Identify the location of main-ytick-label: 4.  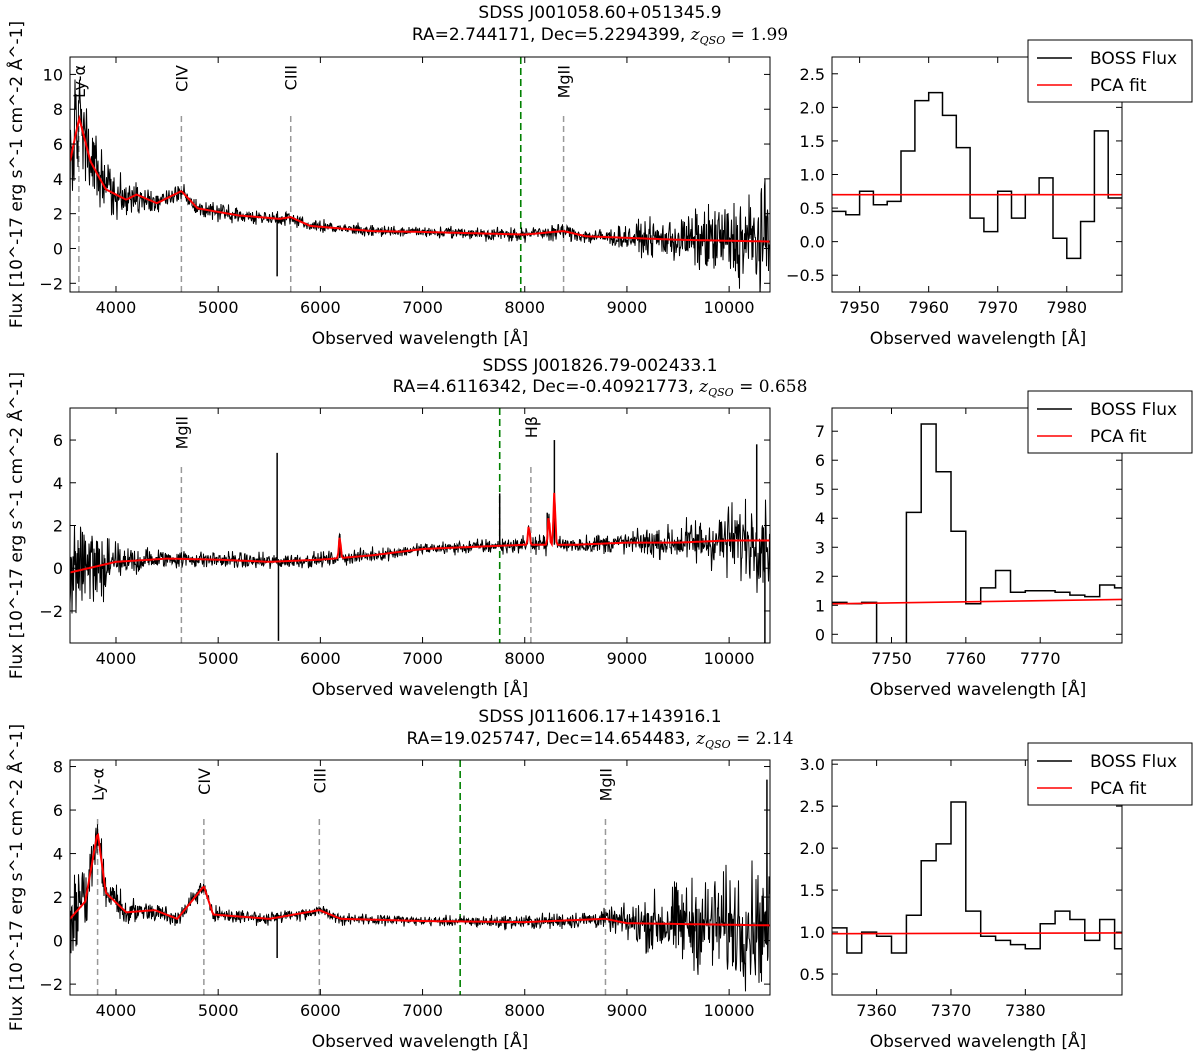
(58, 483).